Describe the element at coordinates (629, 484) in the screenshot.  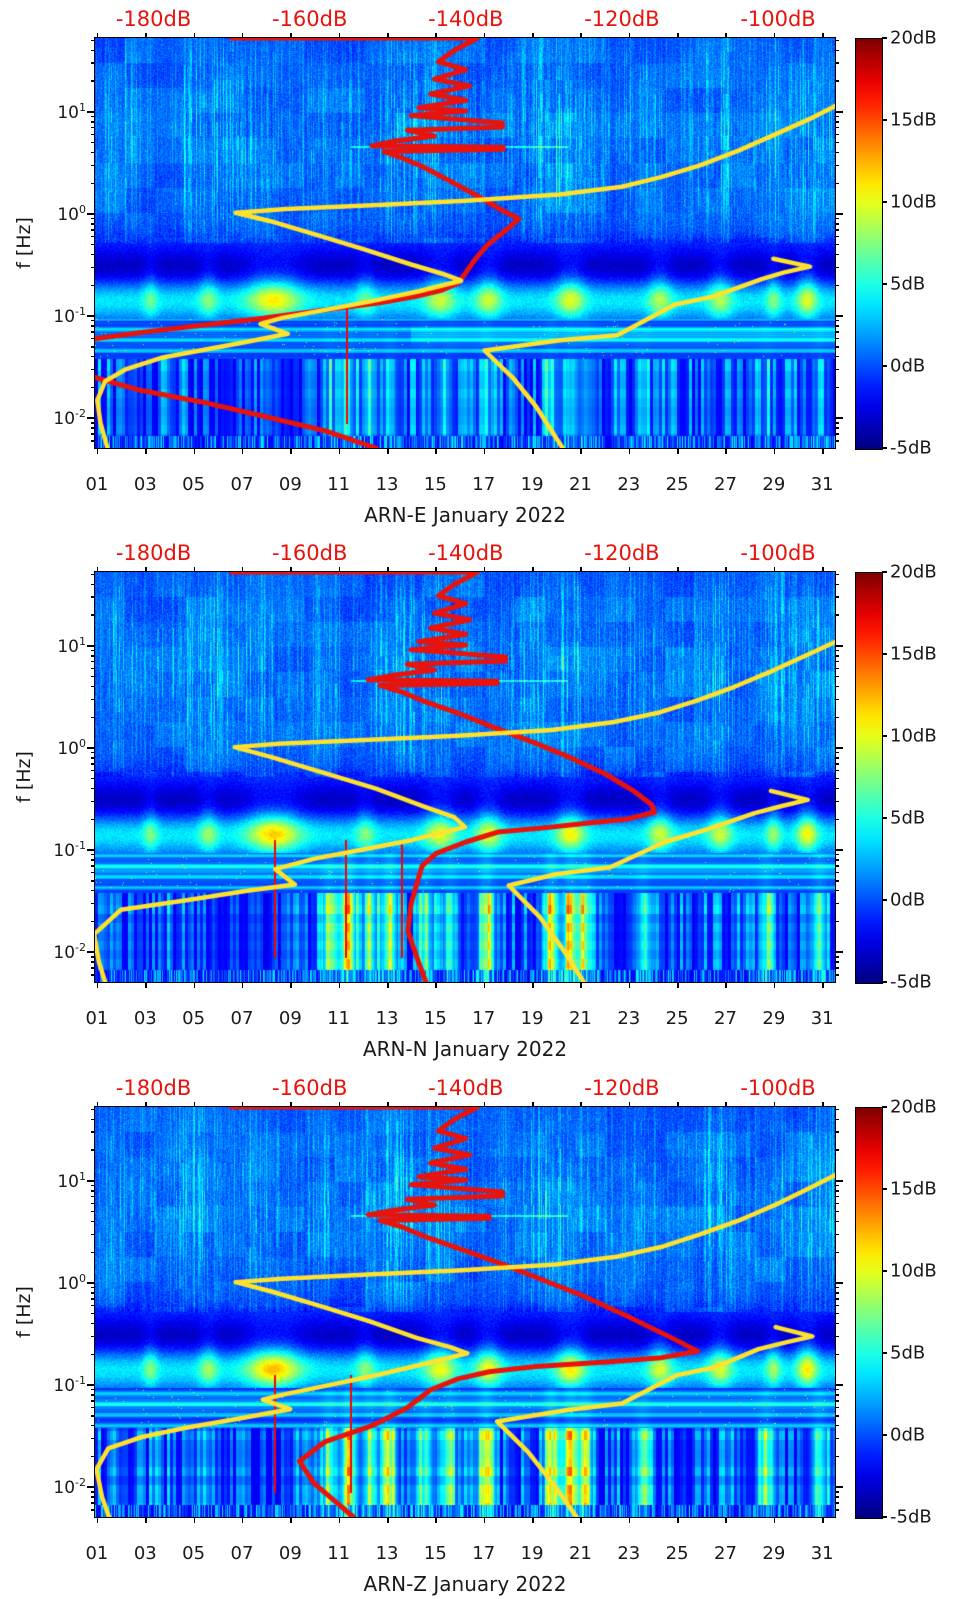
I see `x-tick-label: 23` at that location.